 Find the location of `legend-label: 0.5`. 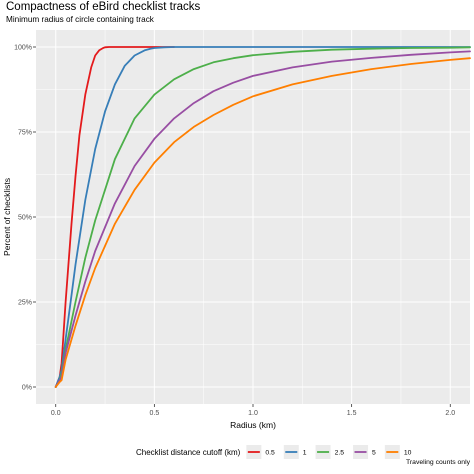

legend-label: 0.5 is located at coordinates (270, 453).